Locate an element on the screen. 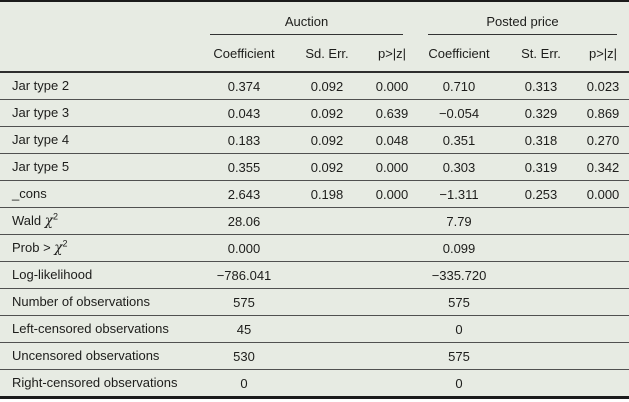 This screenshot has width=629, height=402. table-row-left-censored-observations: Left-censored observations 45 0 is located at coordinates (314, 329).